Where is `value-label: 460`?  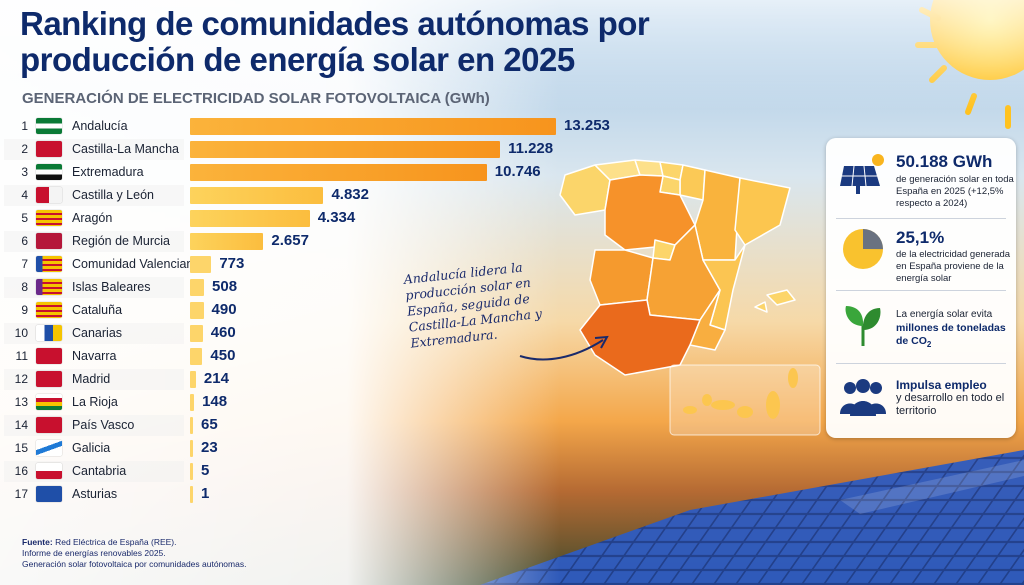
value-label: 460 is located at coordinates (223, 332).